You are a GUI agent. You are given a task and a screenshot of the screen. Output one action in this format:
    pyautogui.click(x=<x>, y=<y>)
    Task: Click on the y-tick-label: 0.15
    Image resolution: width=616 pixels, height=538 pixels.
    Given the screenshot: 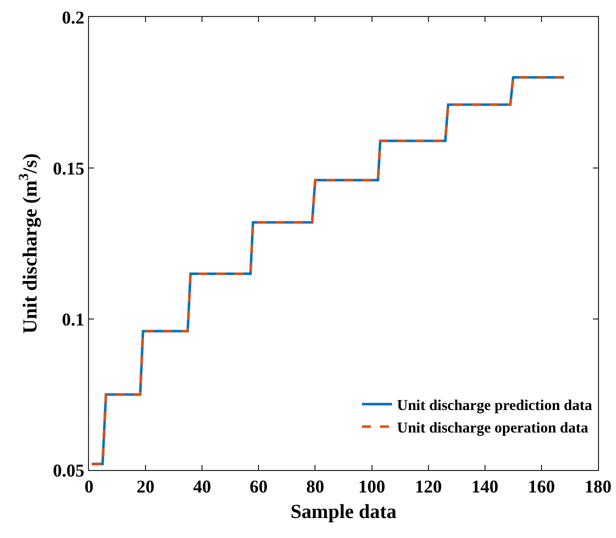 What is the action you would take?
    pyautogui.click(x=68, y=168)
    